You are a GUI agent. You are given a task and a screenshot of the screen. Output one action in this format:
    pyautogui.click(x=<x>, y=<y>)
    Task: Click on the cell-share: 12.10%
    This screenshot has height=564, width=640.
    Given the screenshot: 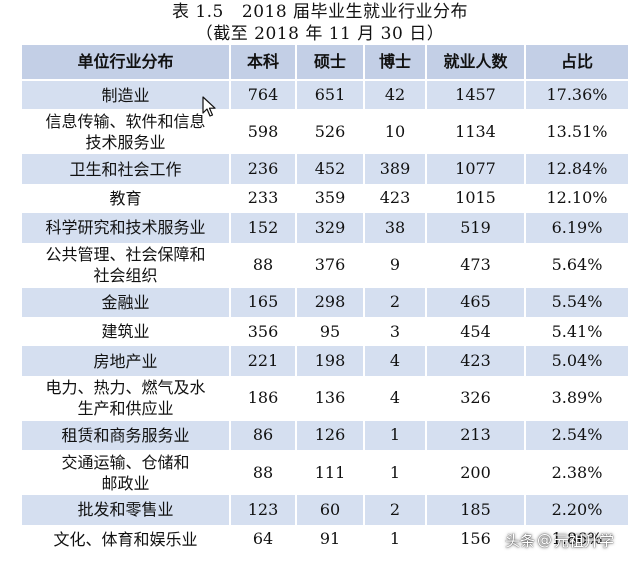 What is the action you would take?
    pyautogui.click(x=577, y=198)
    